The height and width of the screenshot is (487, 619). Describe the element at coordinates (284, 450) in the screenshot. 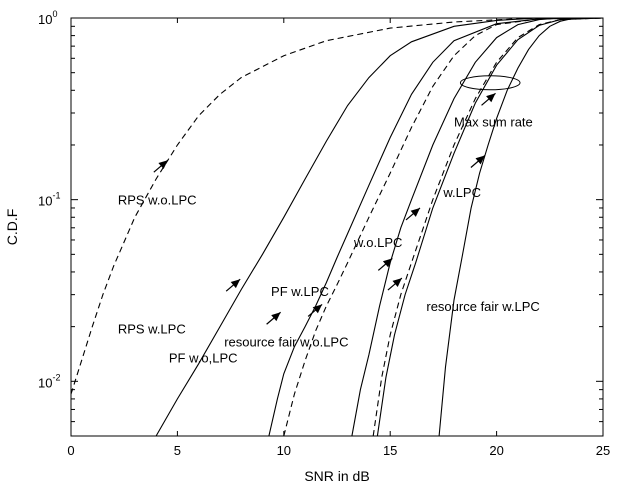

I see `x-tick-label: 10` at that location.